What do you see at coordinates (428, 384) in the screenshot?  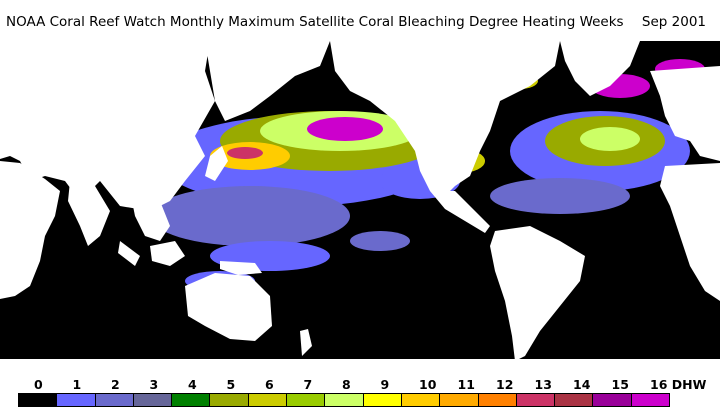 I see `legend-label-10: 10` at bounding box center [428, 384].